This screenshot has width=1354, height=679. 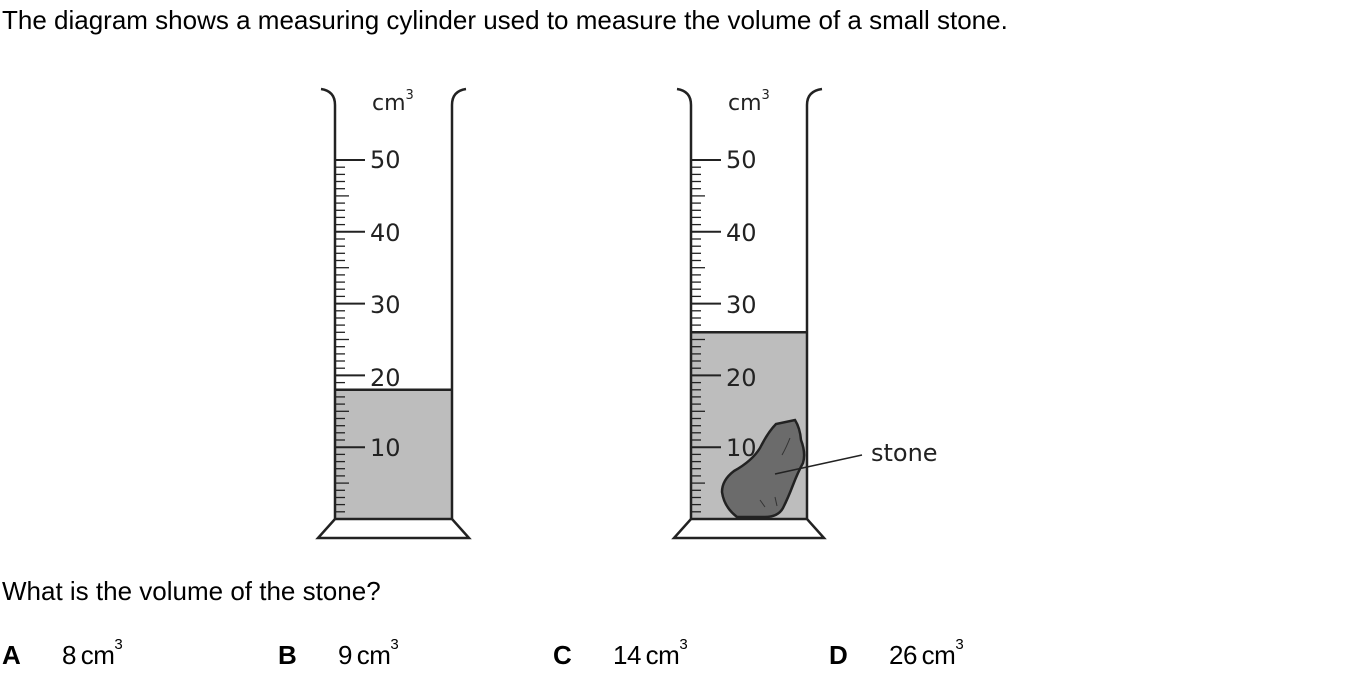 I want to click on cylinder-wall-after, so click(x=749, y=303).